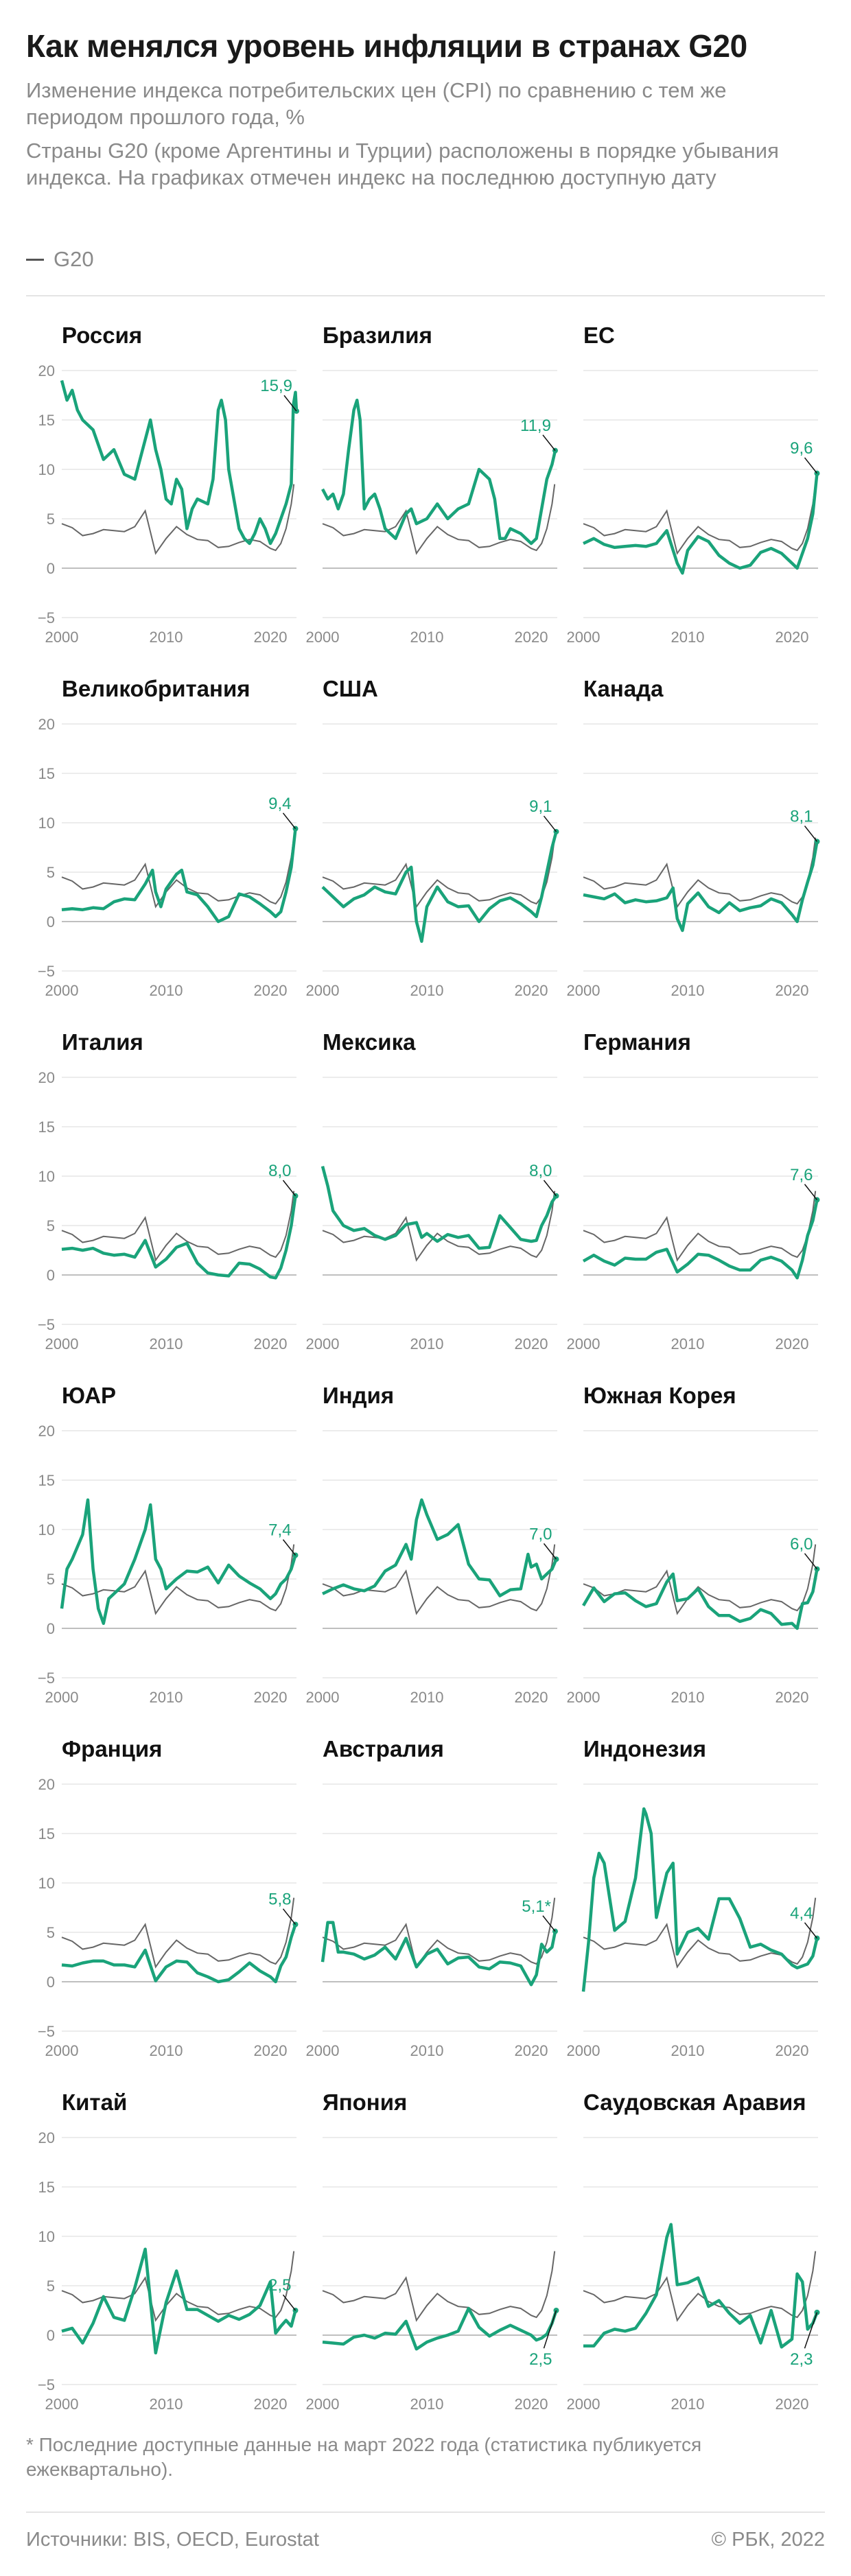 Image resolution: width=851 pixels, height=2576 pixels. Describe the element at coordinates (425, 295) in the screenshot. I see `header-divider` at that location.